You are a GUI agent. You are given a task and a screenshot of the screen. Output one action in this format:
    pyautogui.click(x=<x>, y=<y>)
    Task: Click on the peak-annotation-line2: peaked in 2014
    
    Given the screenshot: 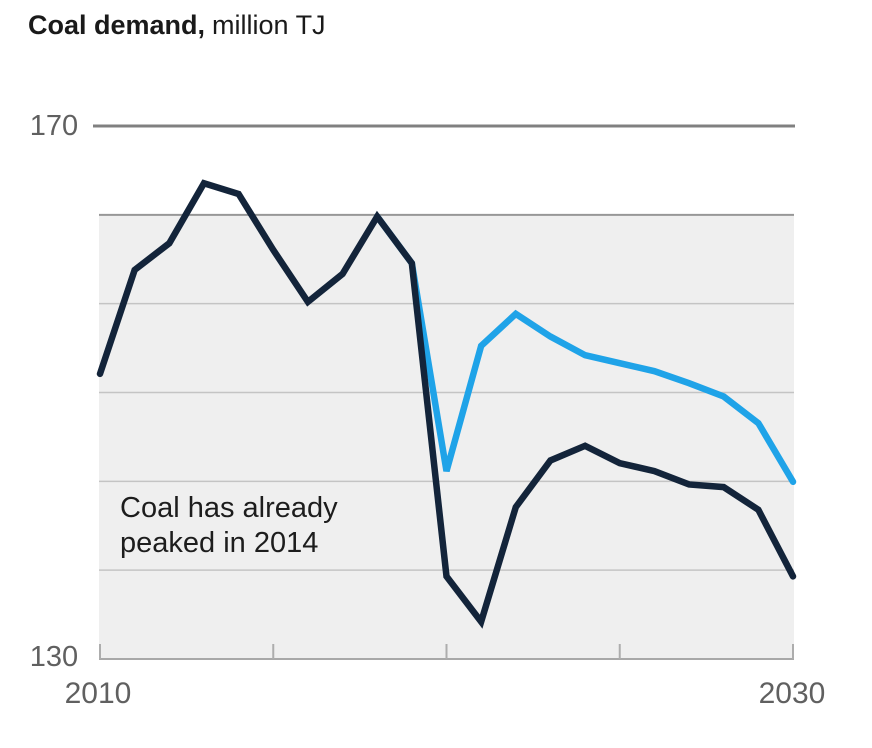 What is the action you would take?
    pyautogui.click(x=219, y=543)
    